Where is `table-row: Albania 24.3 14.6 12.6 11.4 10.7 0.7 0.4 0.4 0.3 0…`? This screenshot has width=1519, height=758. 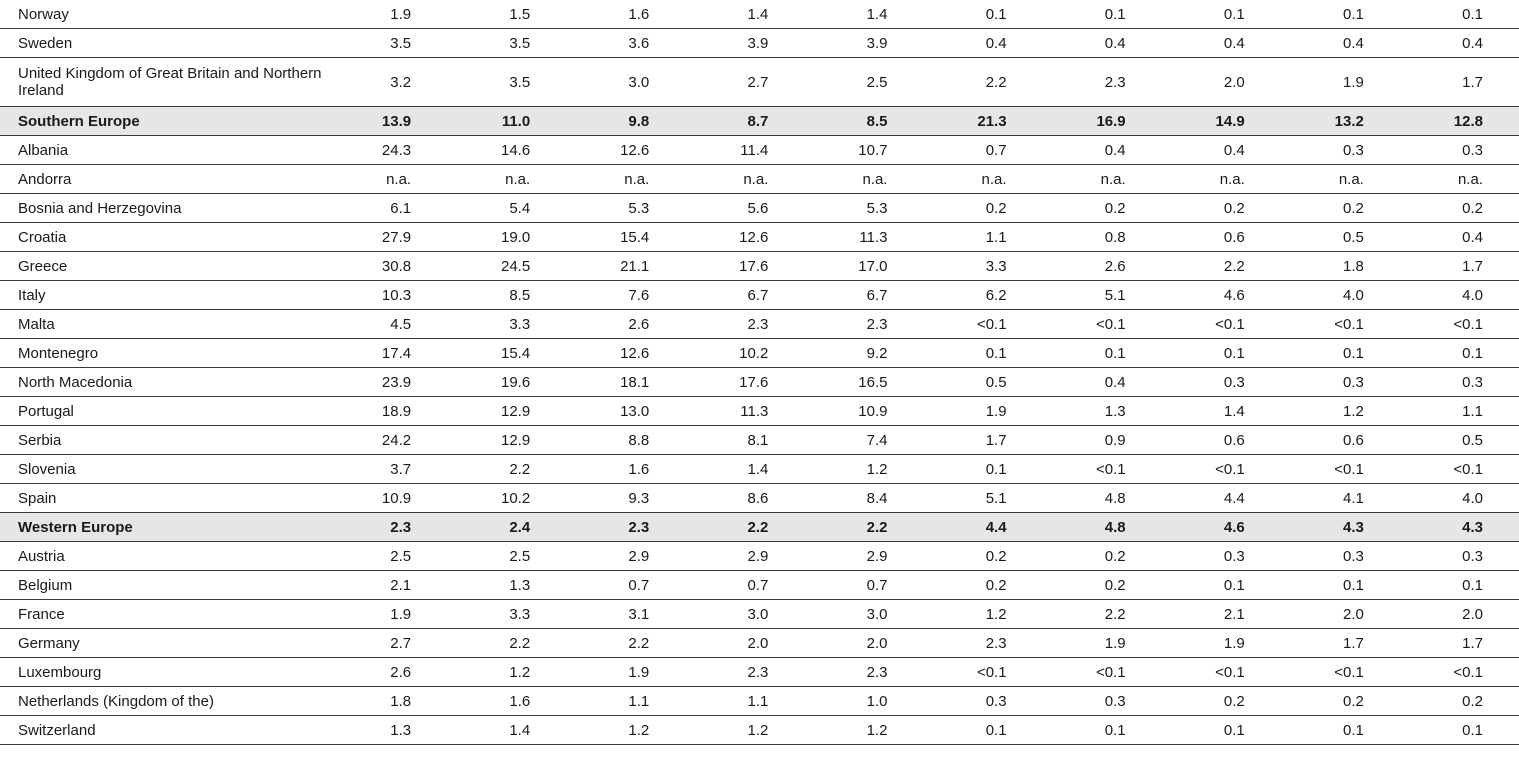 table-row: Albania 24.3 14.6 12.6 11.4 10.7 0.7 0.4 0.4 0.3 0… is located at coordinates (759, 150).